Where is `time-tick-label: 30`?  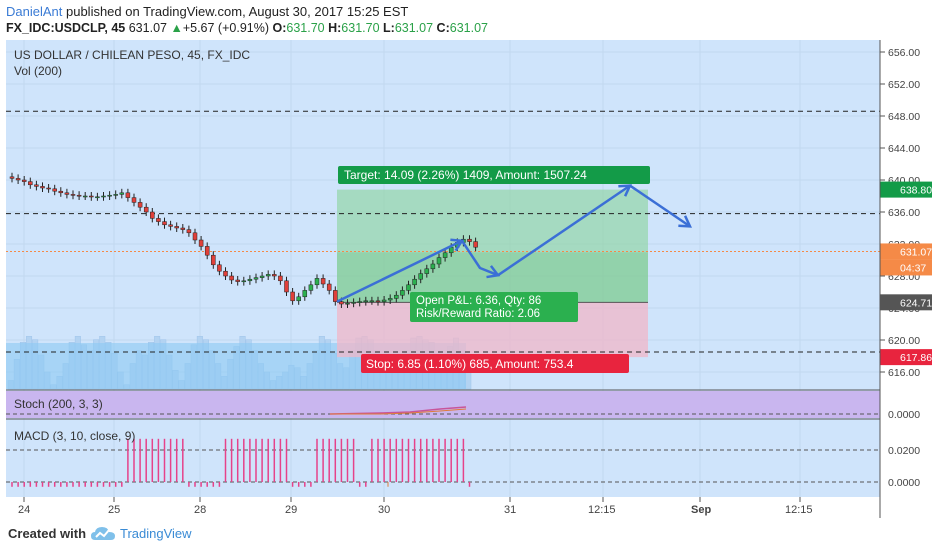 time-tick-label: 30 is located at coordinates (384, 510).